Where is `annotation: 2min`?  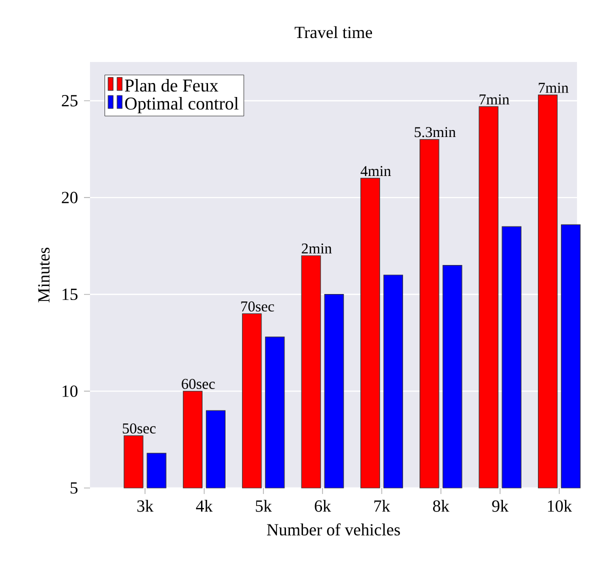 annotation: 2min is located at coordinates (317, 248).